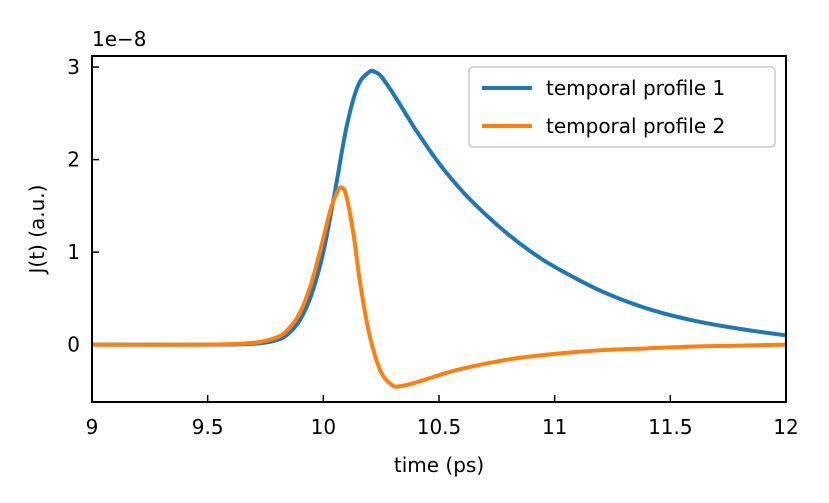 This screenshot has width=829, height=503. I want to click on y-offset-label: 1e−8, so click(119, 39).